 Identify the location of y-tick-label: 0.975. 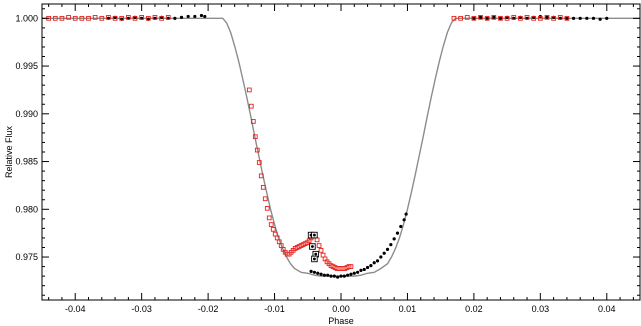
(26, 257).